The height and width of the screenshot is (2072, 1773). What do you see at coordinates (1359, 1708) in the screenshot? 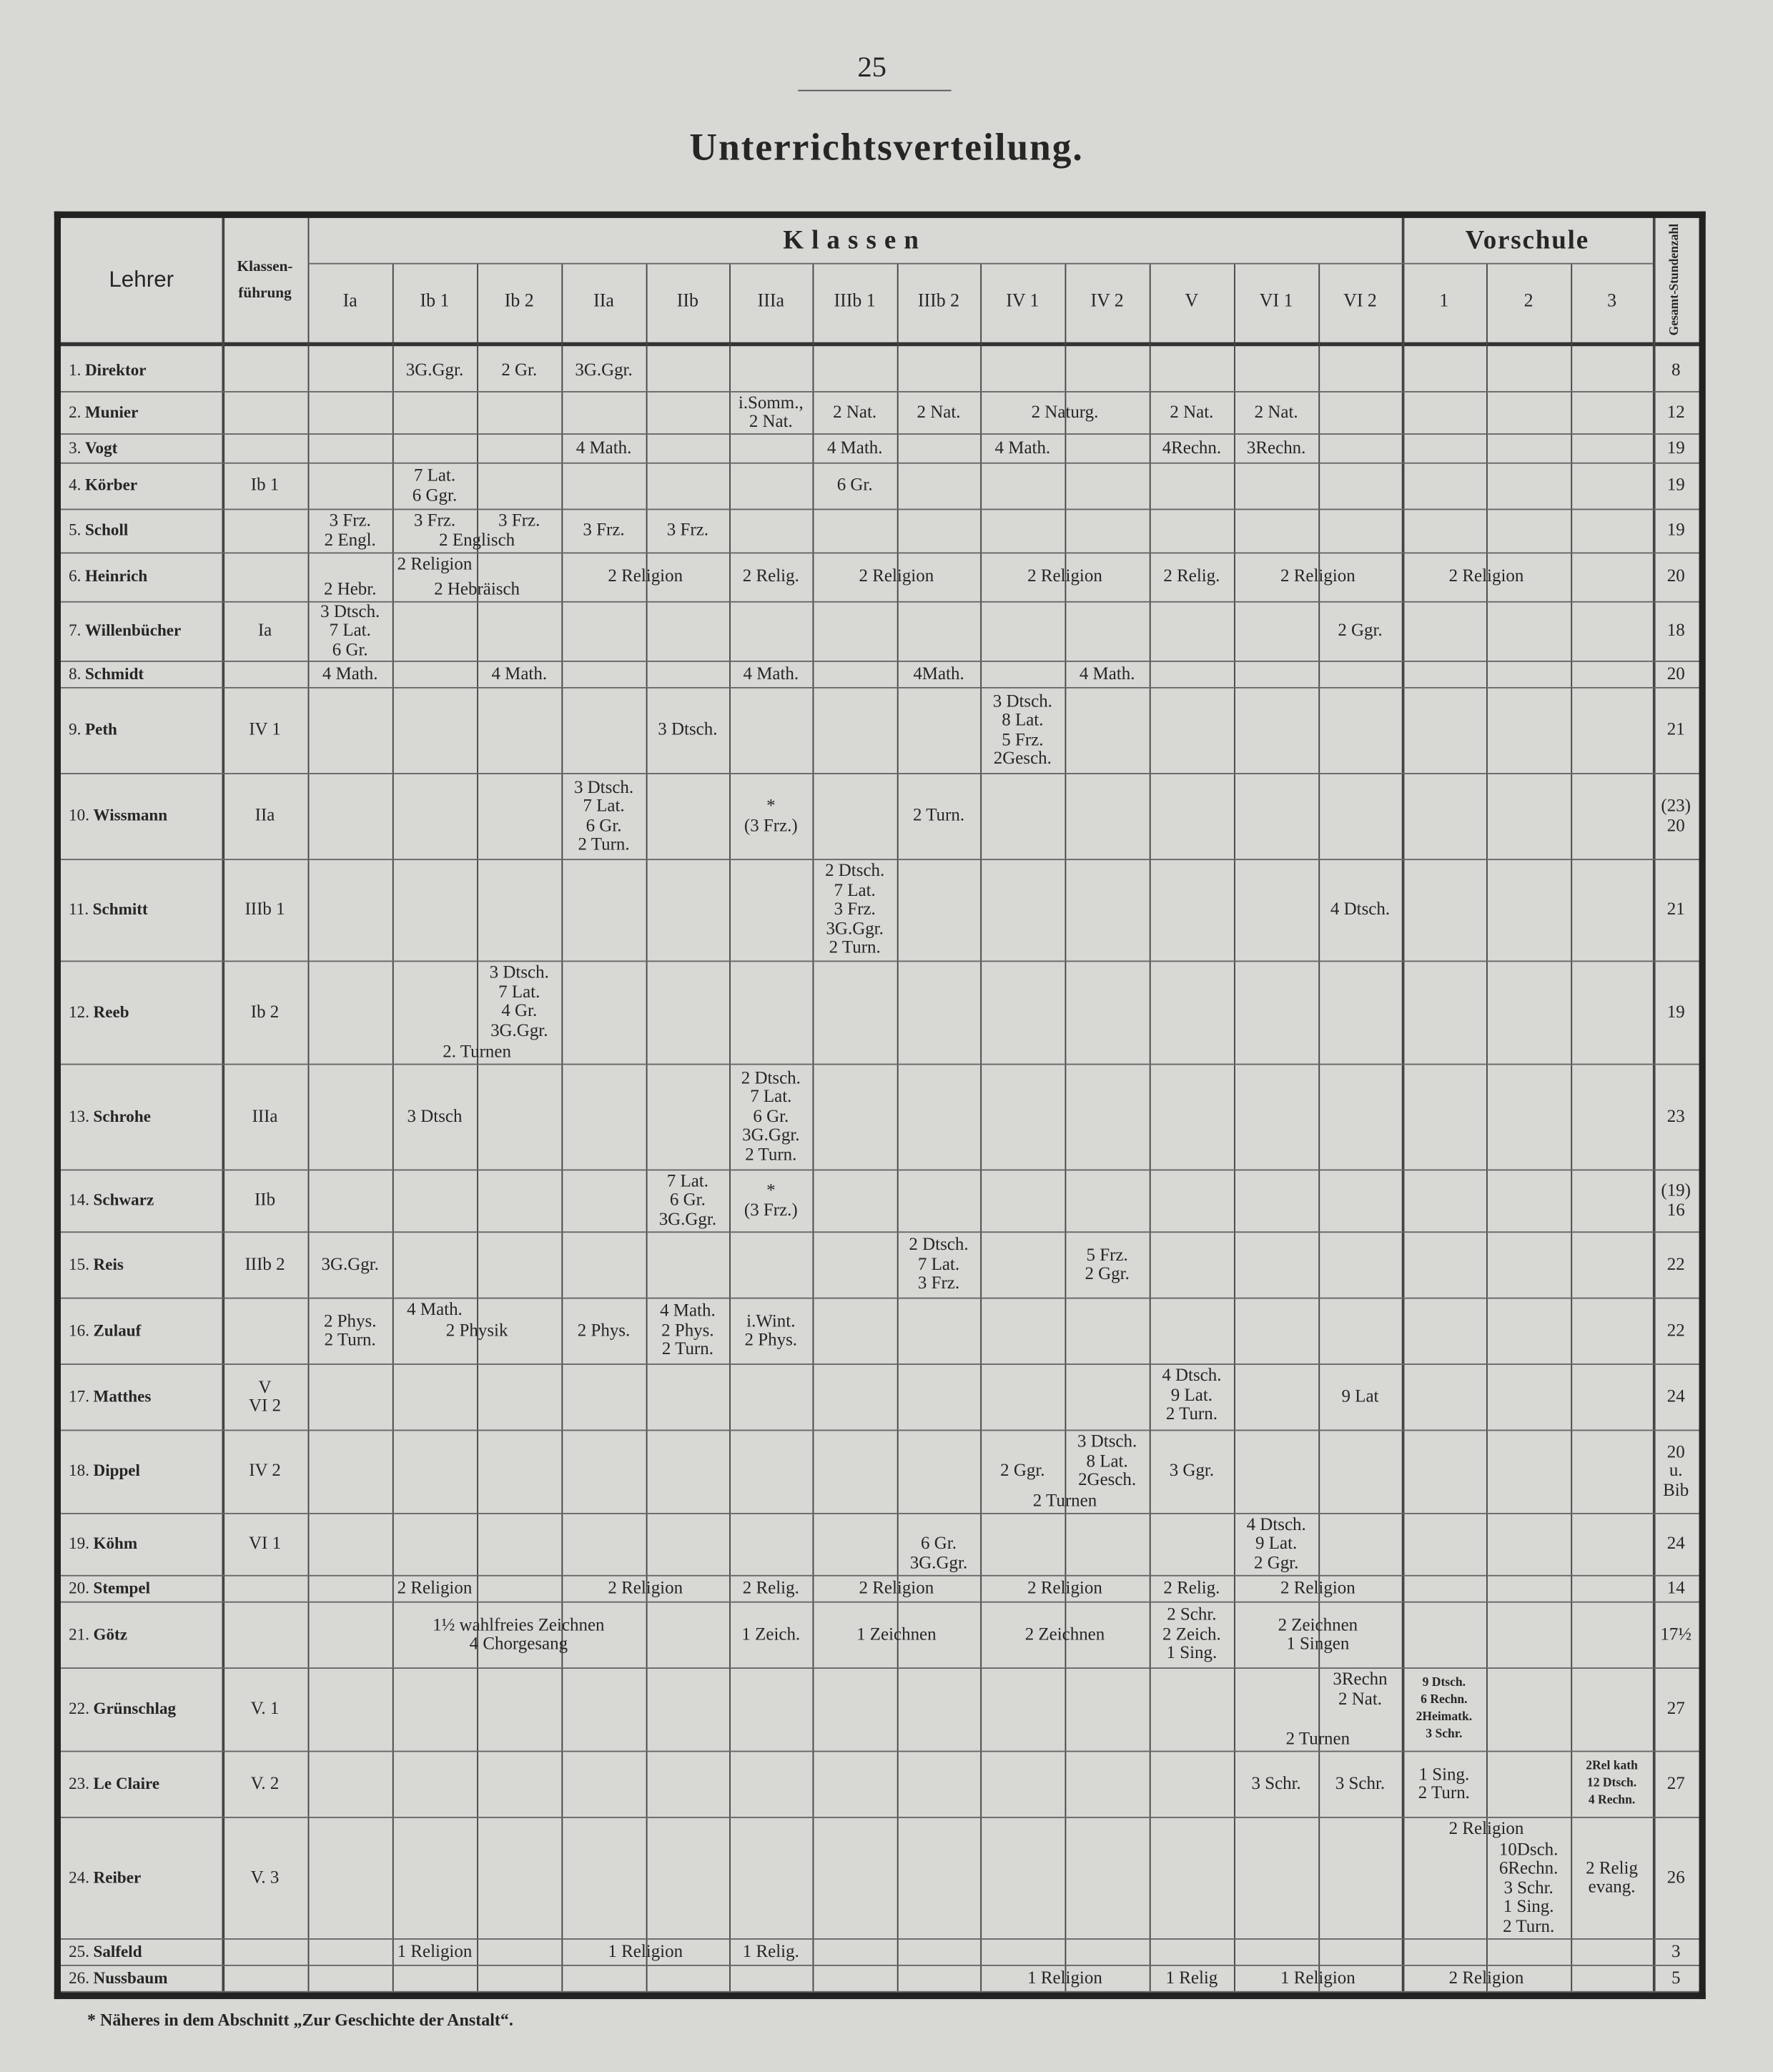
I see `lesson-cell: 3Rechn 2 Nat.` at bounding box center [1359, 1708].